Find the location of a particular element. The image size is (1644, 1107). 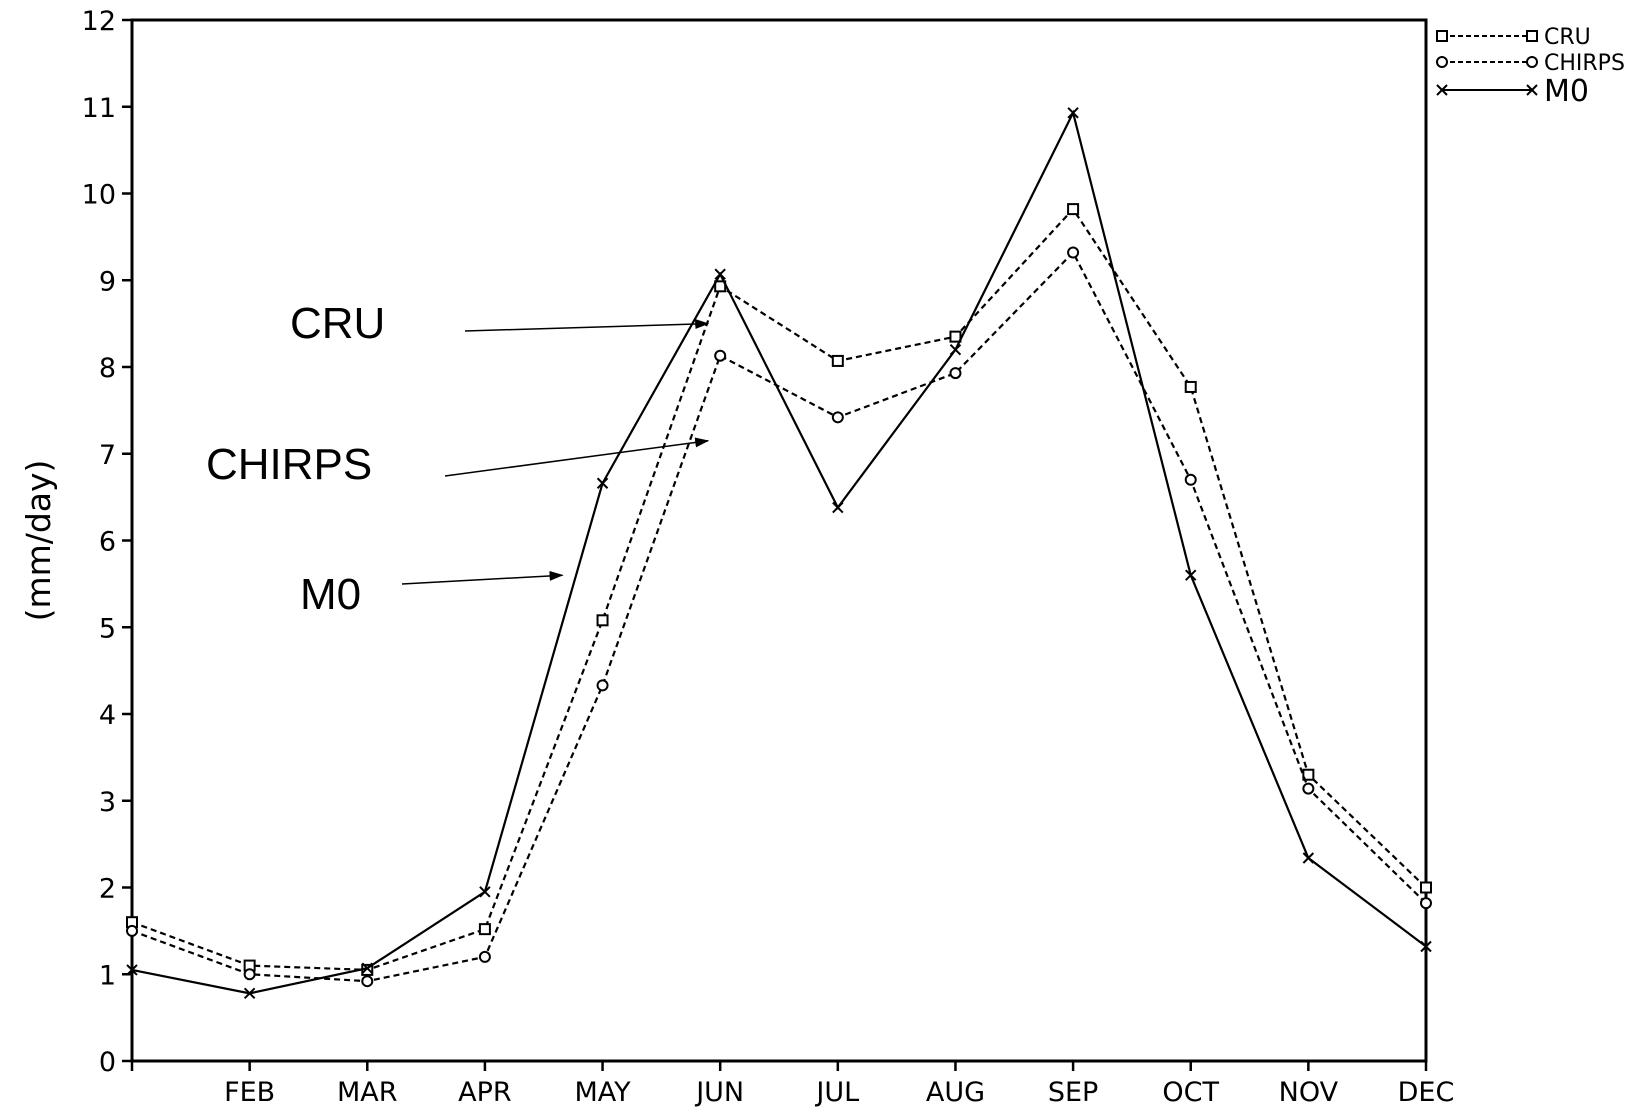

annotation-label: M0 is located at coordinates (330, 594).